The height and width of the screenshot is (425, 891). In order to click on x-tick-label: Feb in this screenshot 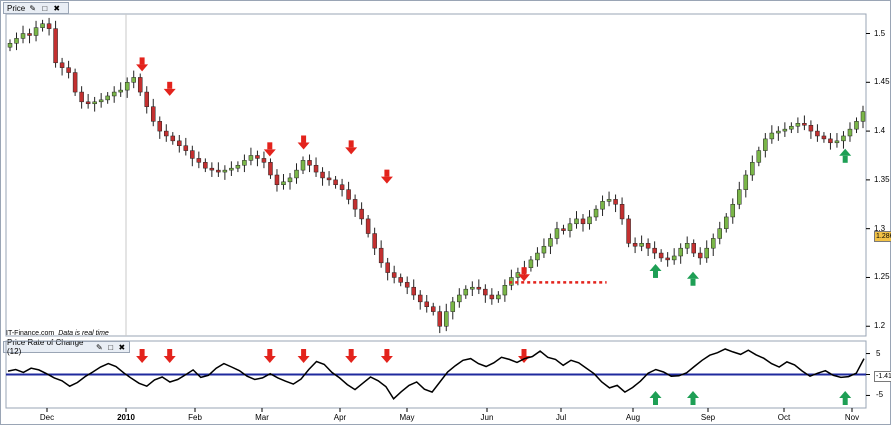, I will do `click(195, 417)`.